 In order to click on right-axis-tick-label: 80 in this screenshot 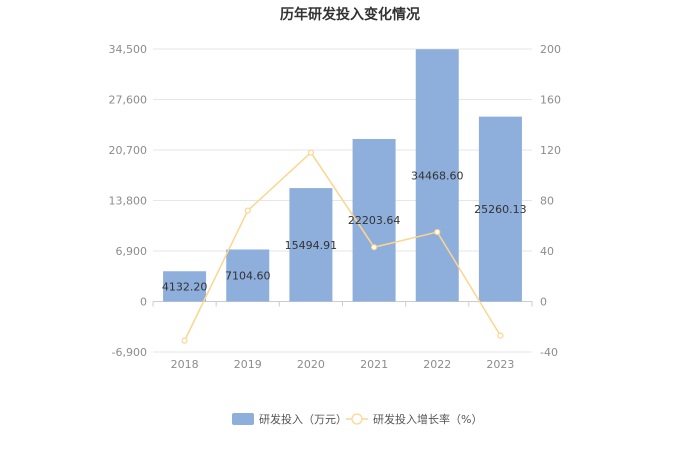, I will do `click(547, 201)`.